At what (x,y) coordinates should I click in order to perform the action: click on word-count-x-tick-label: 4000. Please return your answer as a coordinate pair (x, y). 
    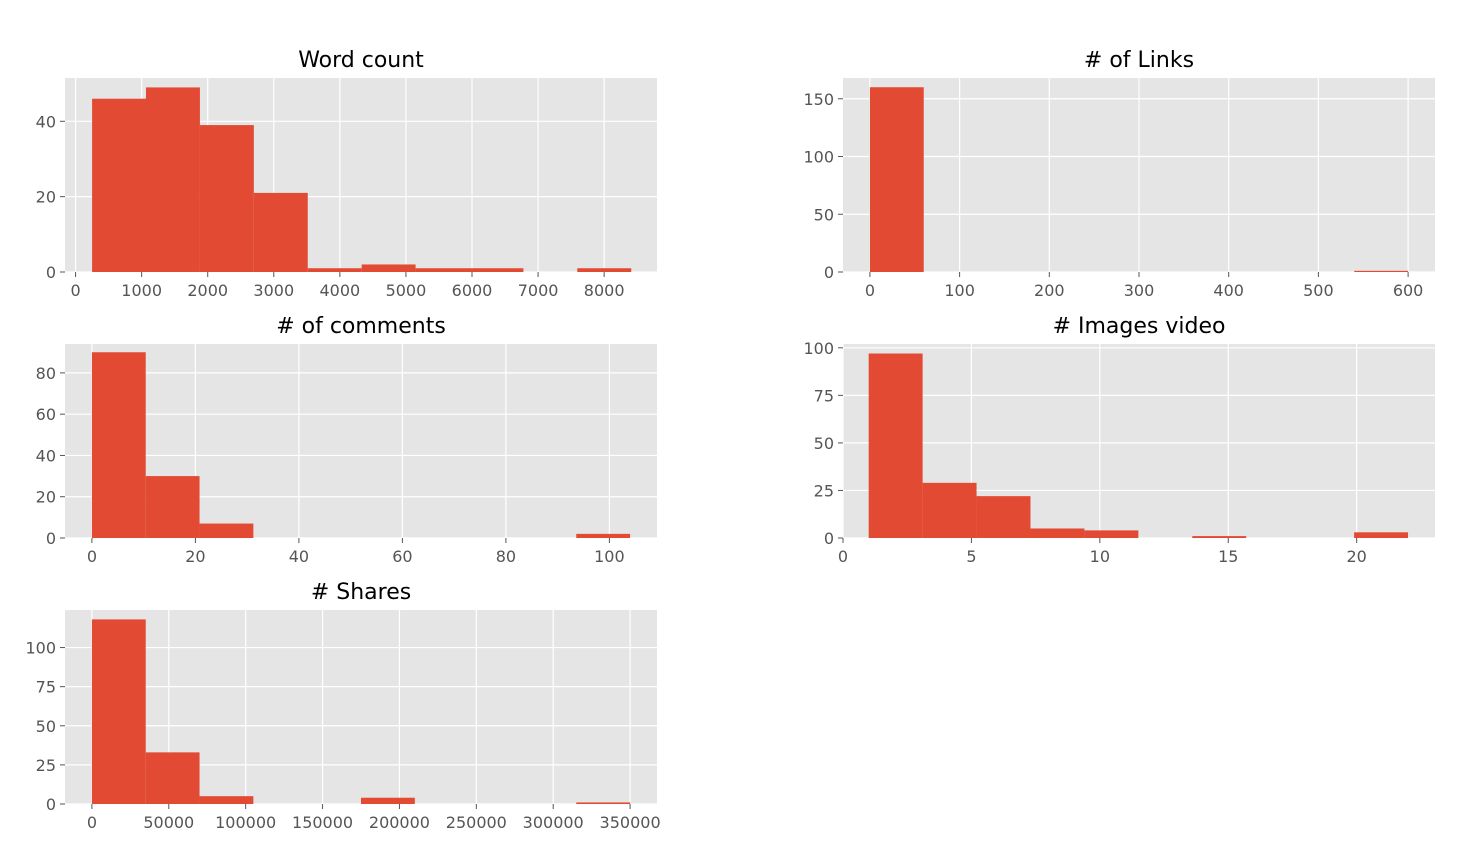
    Looking at the image, I should click on (339, 290).